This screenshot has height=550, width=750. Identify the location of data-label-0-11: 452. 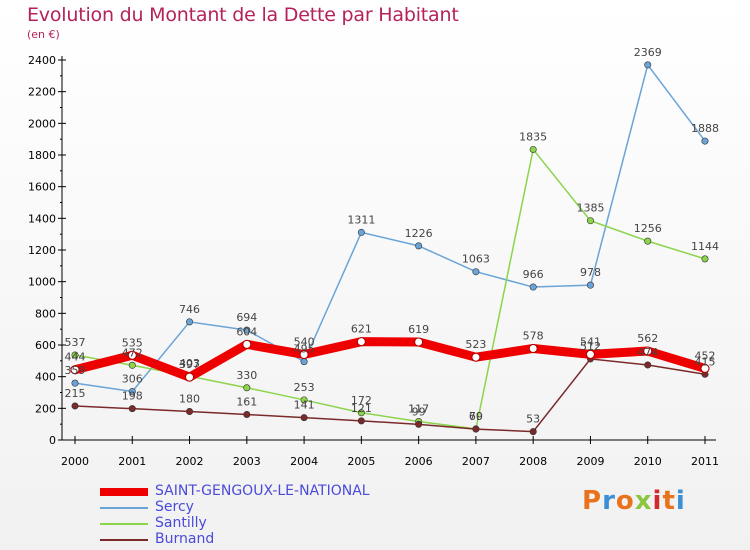
(705, 355).